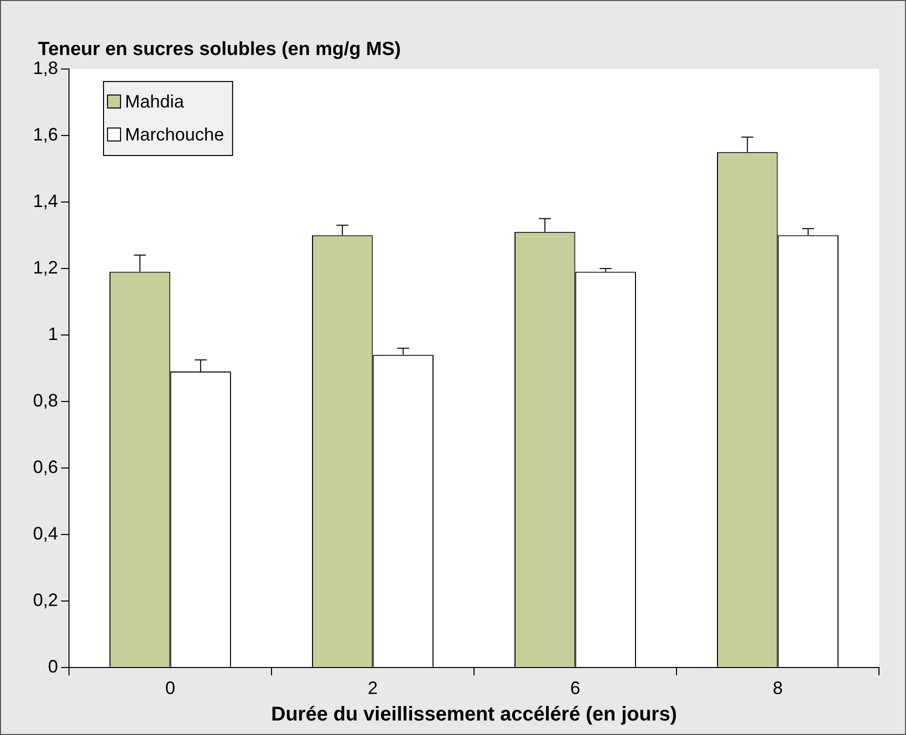 Image resolution: width=906 pixels, height=735 pixels. I want to click on y-tick-label: 1,6, so click(45, 134).